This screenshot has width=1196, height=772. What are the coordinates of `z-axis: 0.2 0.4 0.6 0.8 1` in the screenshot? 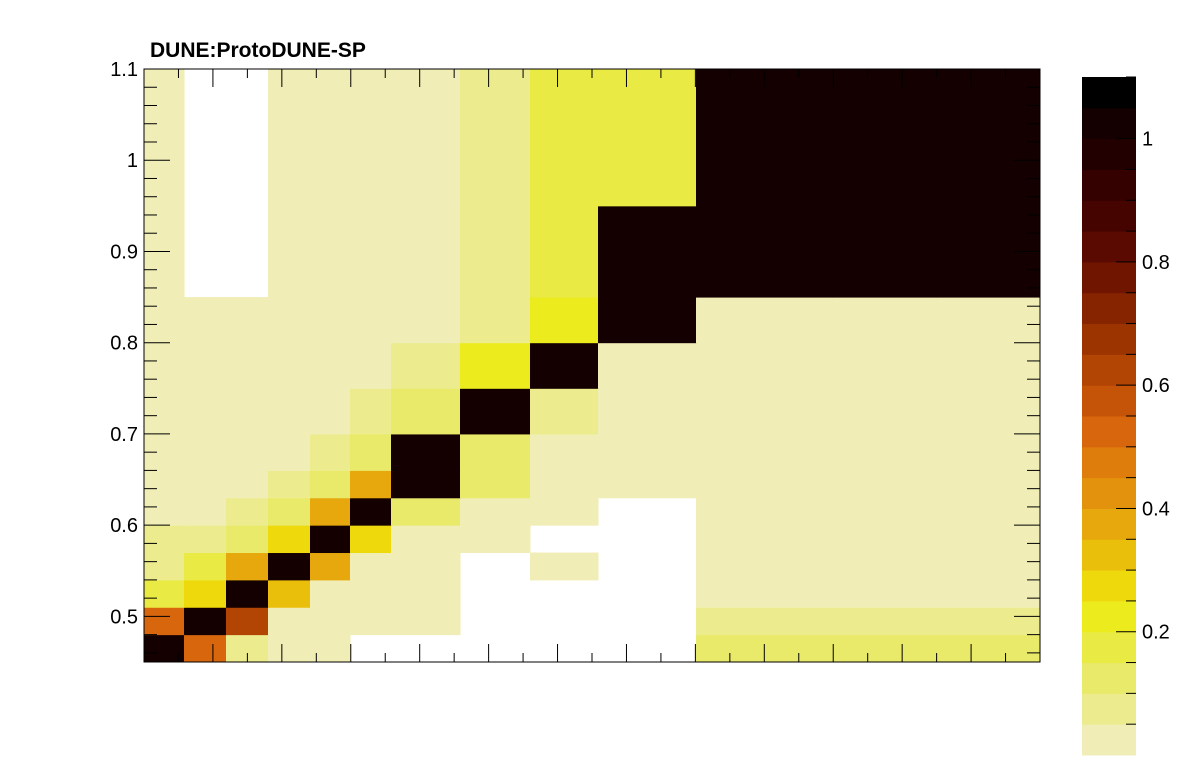 It's located at (1143, 400).